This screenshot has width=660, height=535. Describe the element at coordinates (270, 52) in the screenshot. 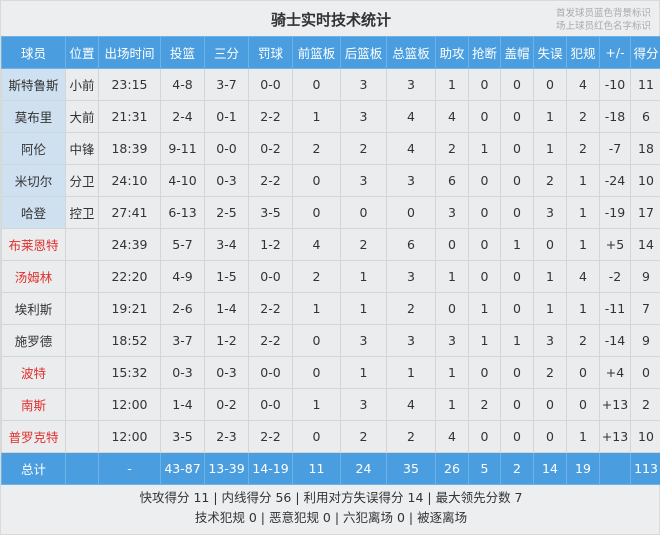

I see `column-header: 罚球` at that location.